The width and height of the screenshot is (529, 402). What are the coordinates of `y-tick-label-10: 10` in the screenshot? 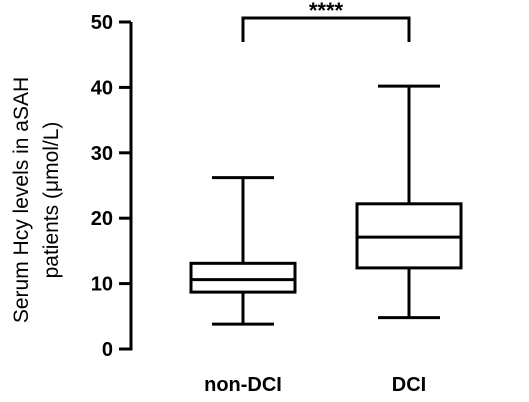 It's located at (102, 285).